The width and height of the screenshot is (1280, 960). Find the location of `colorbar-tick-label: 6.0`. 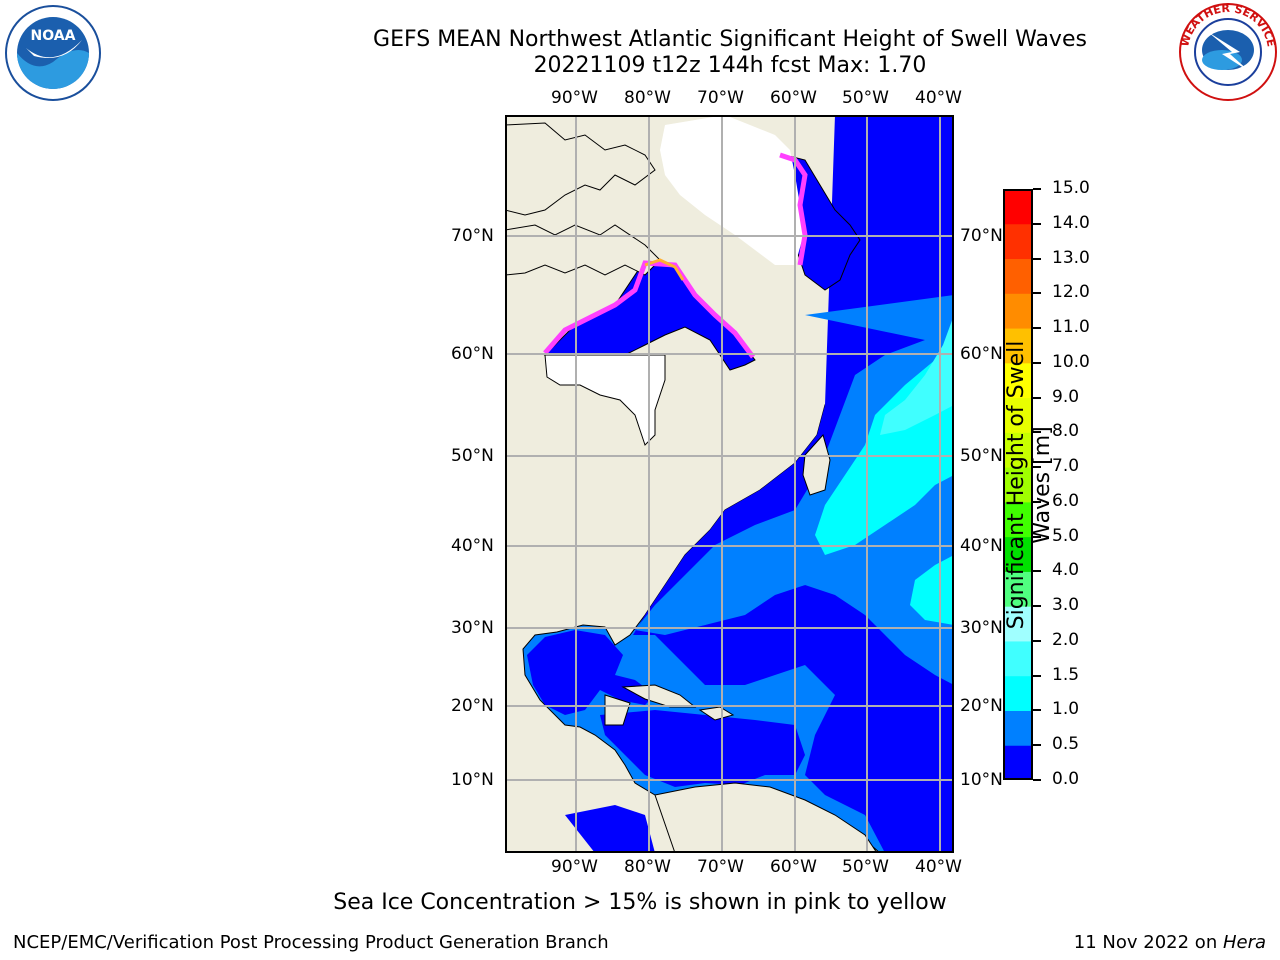

colorbar-tick-label: 6.0 is located at coordinates (1066, 500).